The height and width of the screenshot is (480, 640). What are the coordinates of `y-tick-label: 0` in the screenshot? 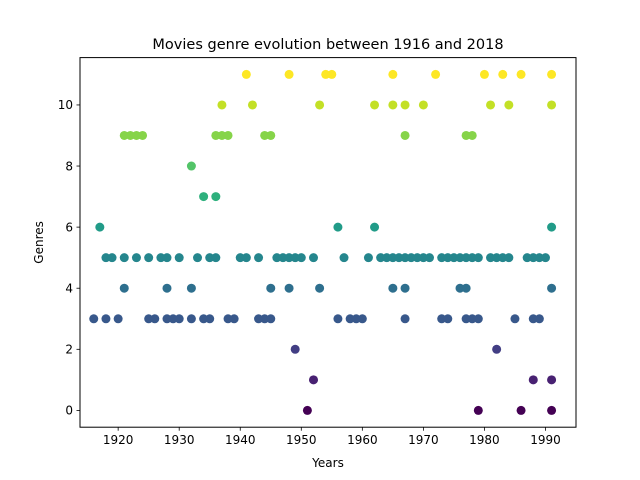 It's located at (69, 411).